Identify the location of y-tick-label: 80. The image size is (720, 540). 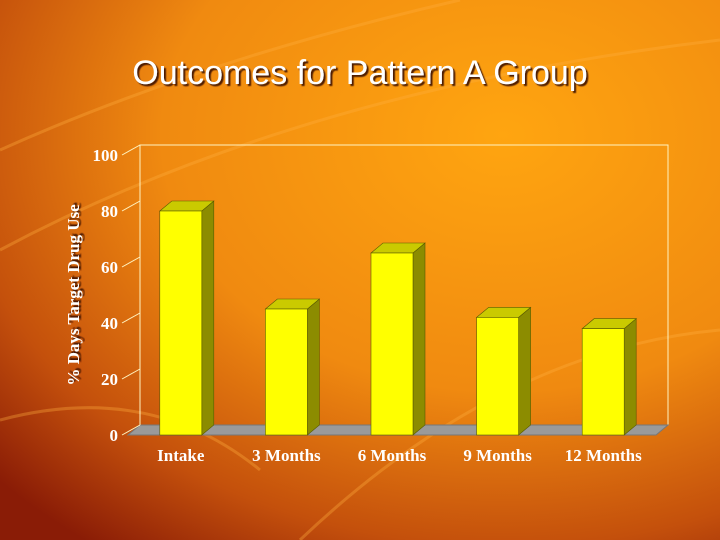
(109, 211).